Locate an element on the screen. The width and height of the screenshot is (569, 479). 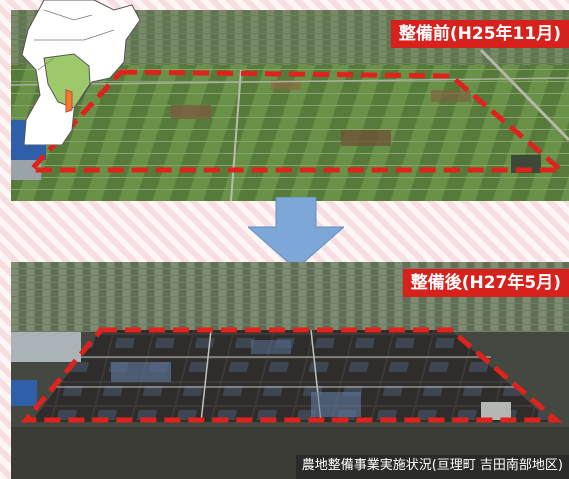
arrow-down-icon is located at coordinates (296, 233).